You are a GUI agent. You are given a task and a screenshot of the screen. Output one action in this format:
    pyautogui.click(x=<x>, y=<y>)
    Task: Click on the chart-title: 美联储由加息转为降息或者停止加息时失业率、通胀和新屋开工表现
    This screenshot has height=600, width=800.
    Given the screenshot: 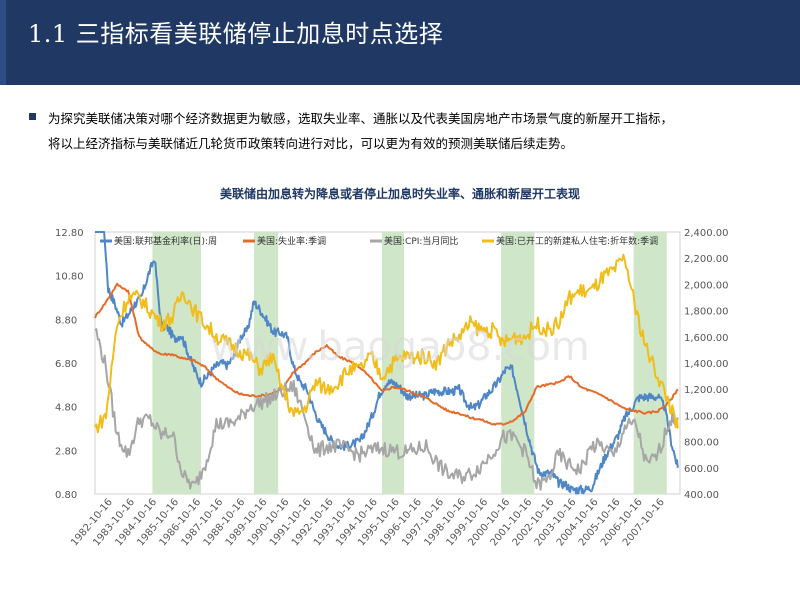 What is the action you would take?
    pyautogui.click(x=399, y=194)
    